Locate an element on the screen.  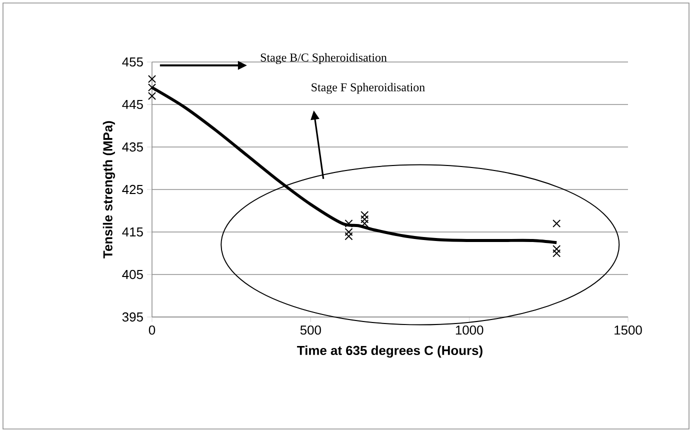
y-tick-label: 425 is located at coordinates (132, 189).